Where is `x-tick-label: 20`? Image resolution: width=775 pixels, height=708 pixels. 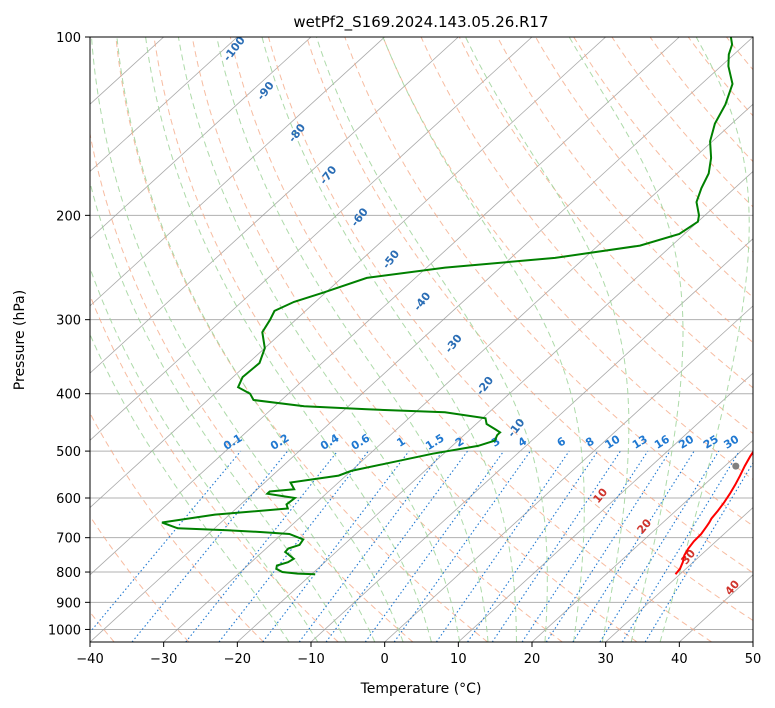 x-tick-label: 20 is located at coordinates (532, 659).